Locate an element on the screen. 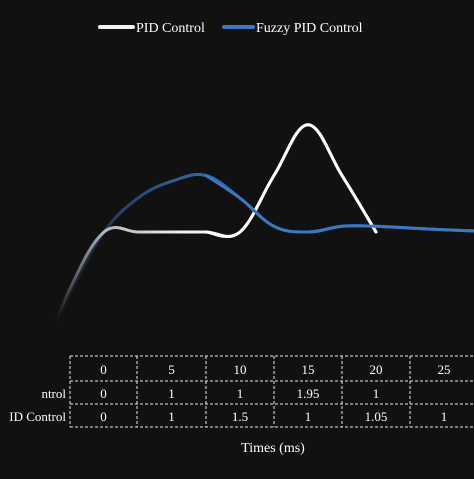  series-line-pid-solid is located at coordinates (291, 180).